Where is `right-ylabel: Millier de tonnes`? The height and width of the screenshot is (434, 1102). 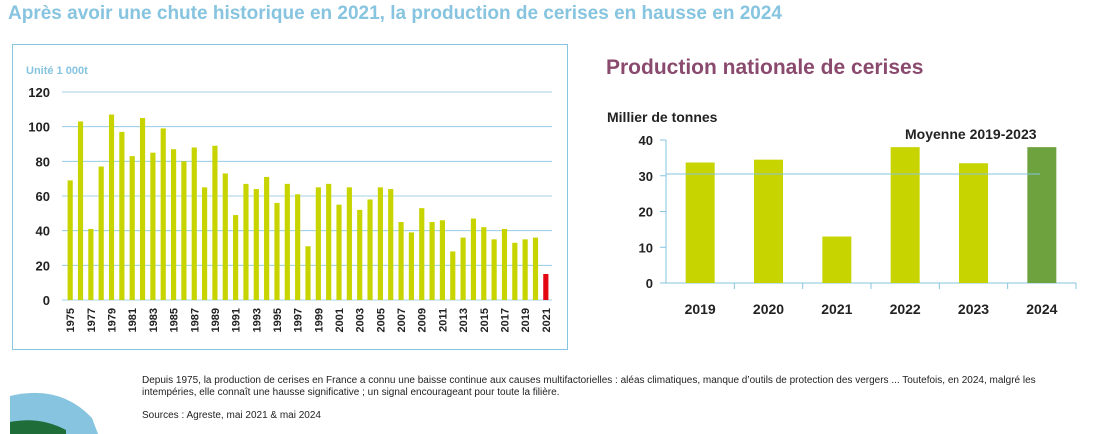 right-ylabel: Millier de tonnes is located at coordinates (662, 117).